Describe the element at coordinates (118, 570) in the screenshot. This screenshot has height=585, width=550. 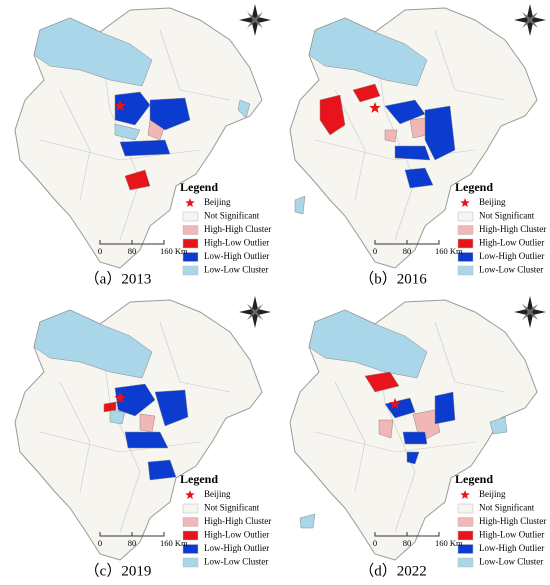
I see `panel-caption: （c）2019` at that location.